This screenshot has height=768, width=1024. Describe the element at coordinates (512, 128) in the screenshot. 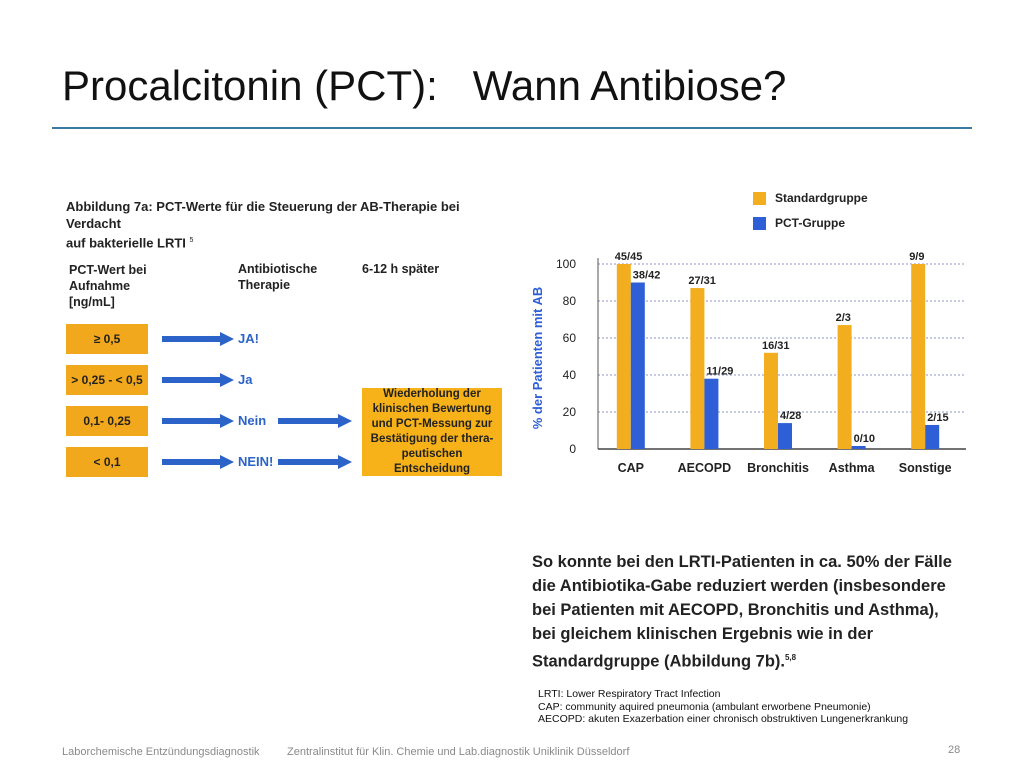

I see `title-divider` at that location.